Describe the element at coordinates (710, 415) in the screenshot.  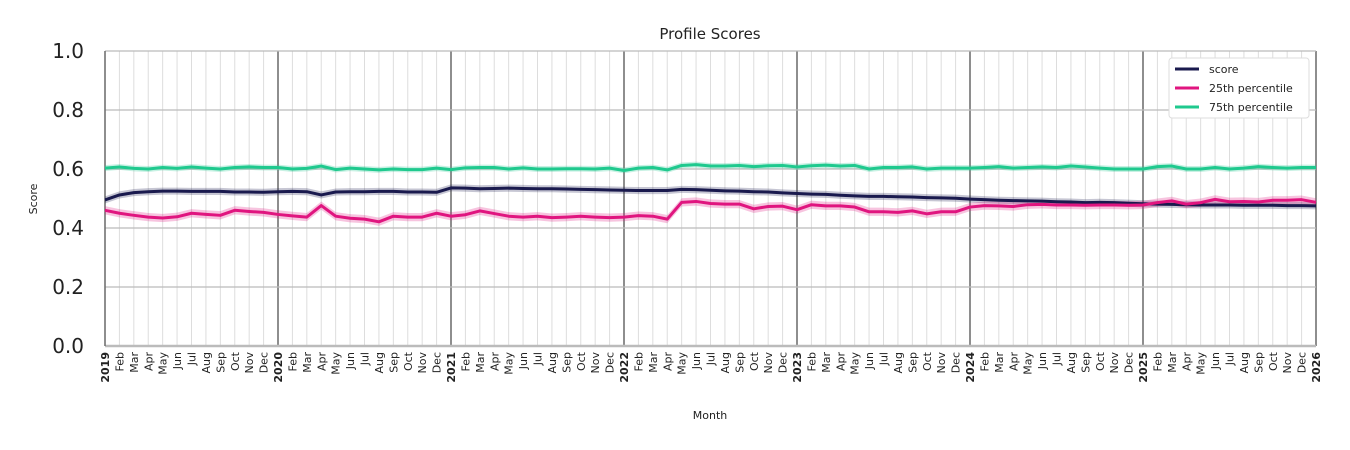
I see `x-axis-label: Month` at that location.